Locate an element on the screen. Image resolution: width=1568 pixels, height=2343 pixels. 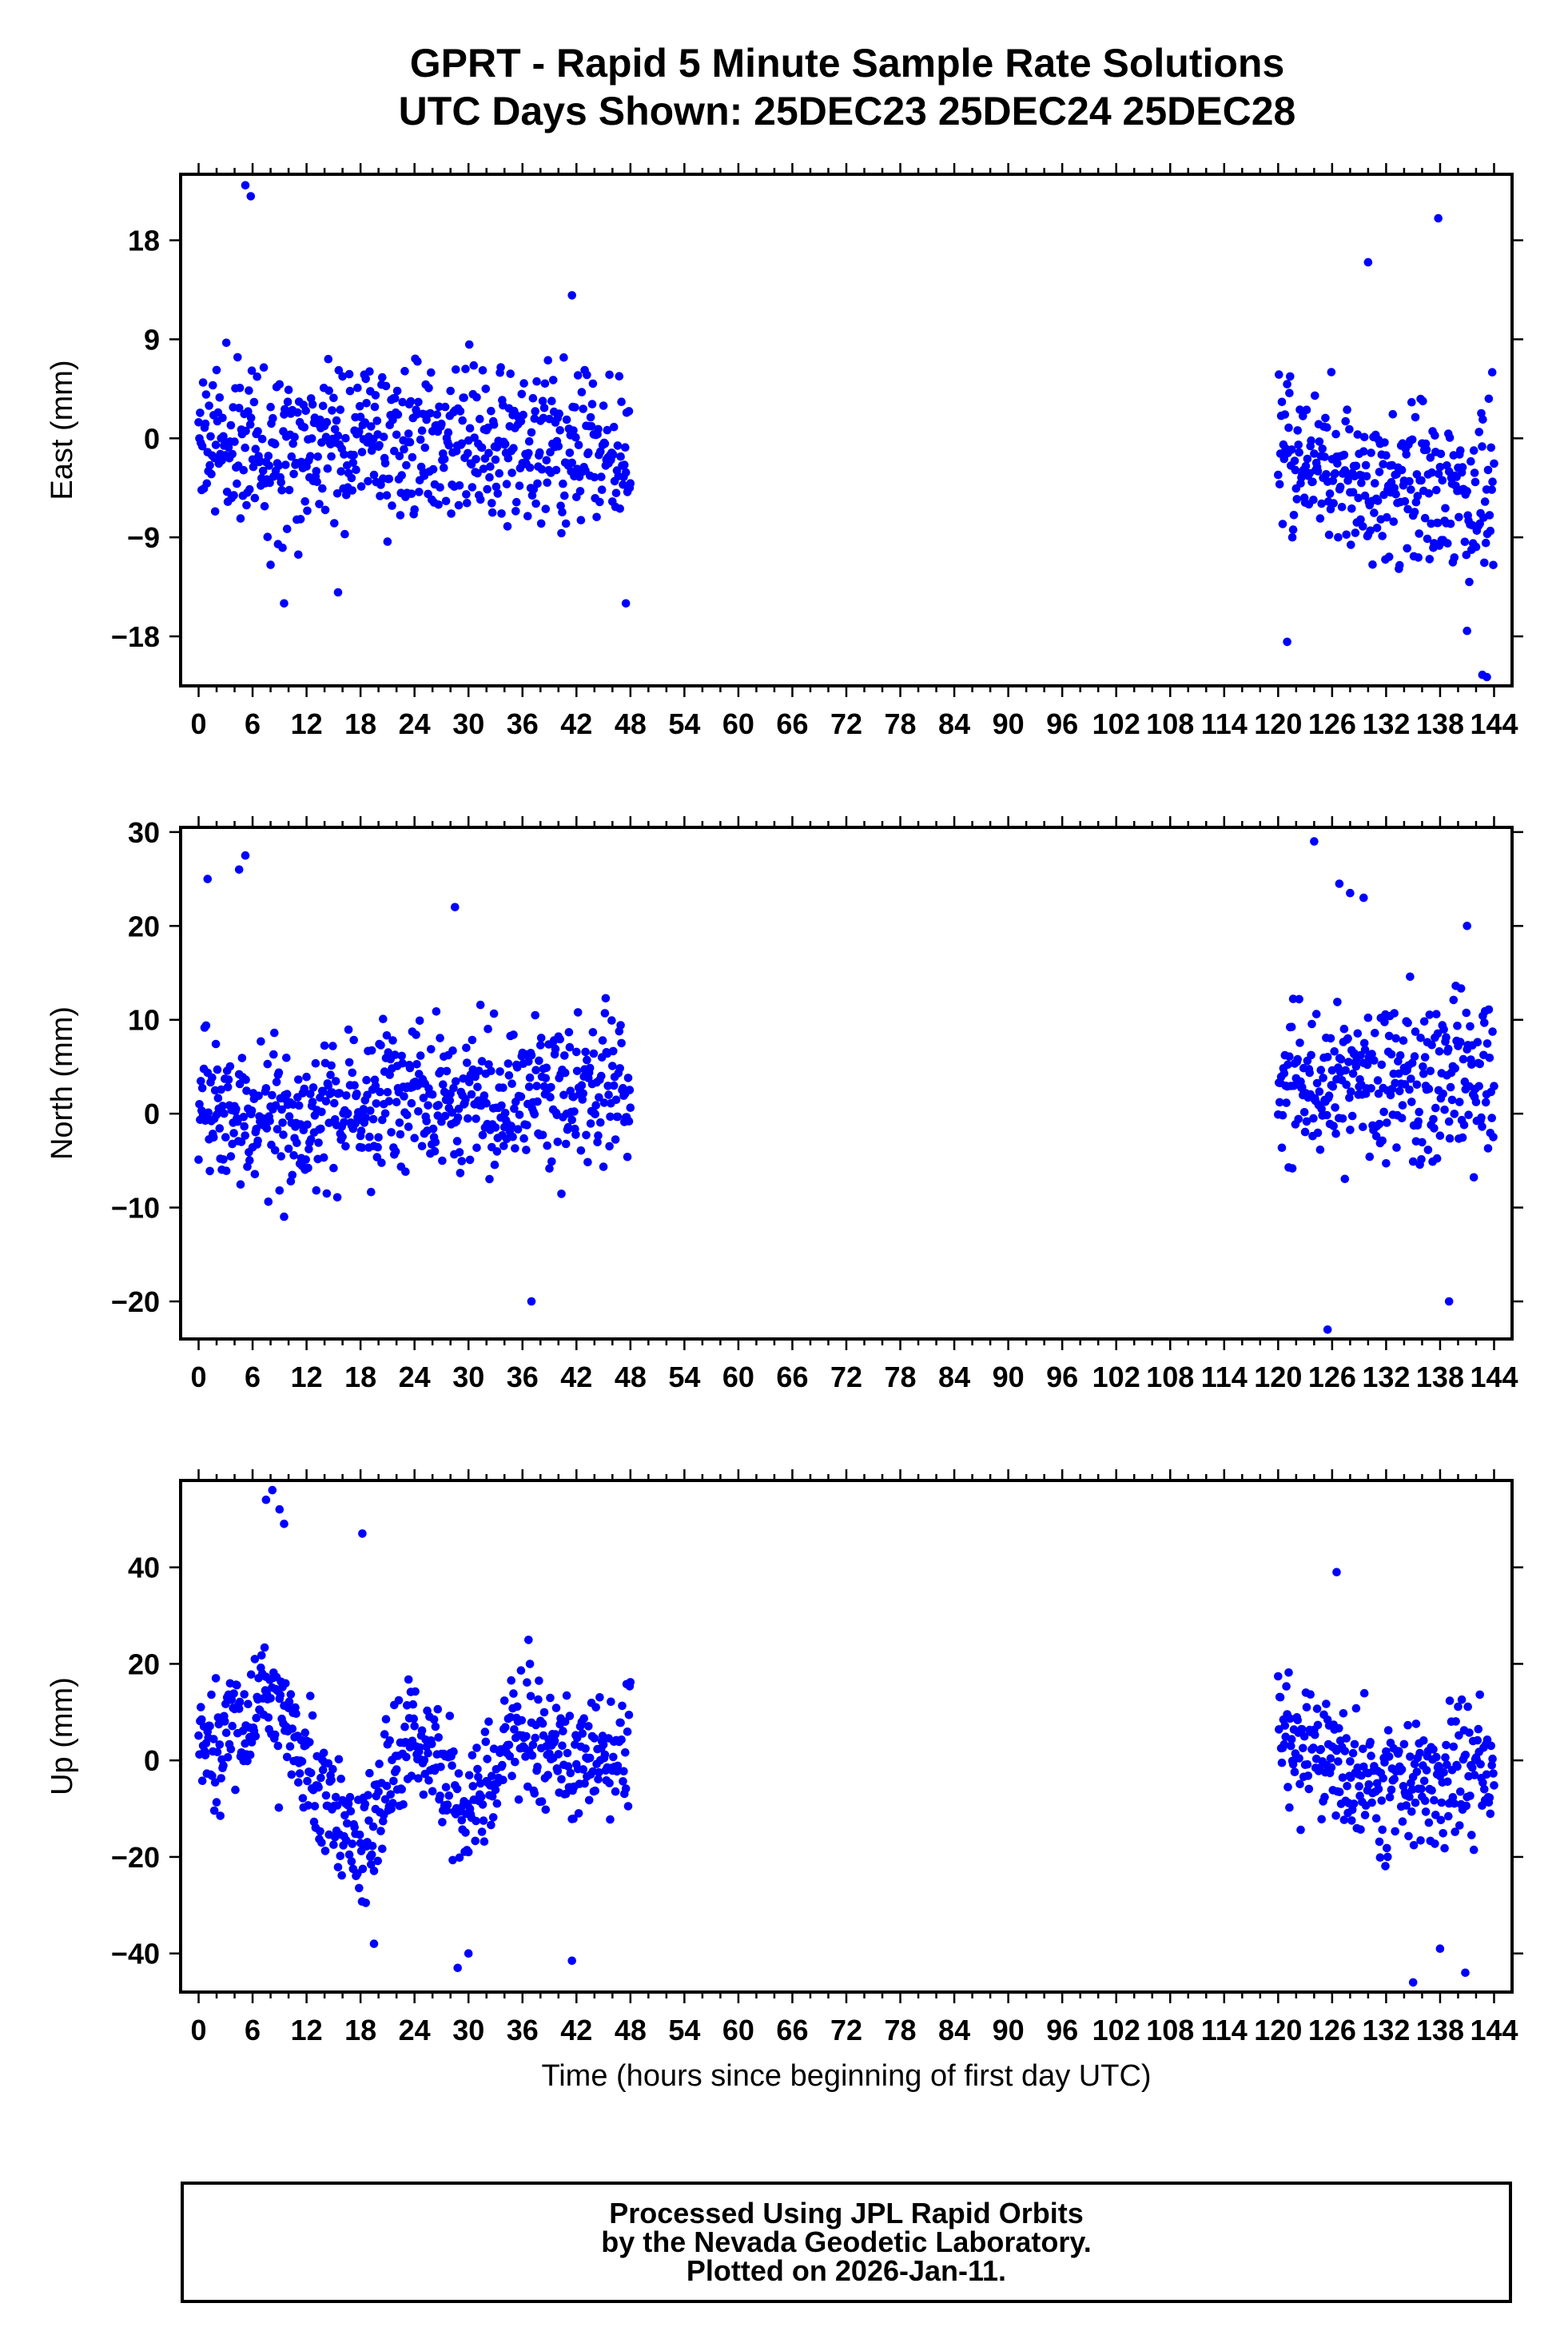
y-tick-label: −40 is located at coordinates (135, 1954).